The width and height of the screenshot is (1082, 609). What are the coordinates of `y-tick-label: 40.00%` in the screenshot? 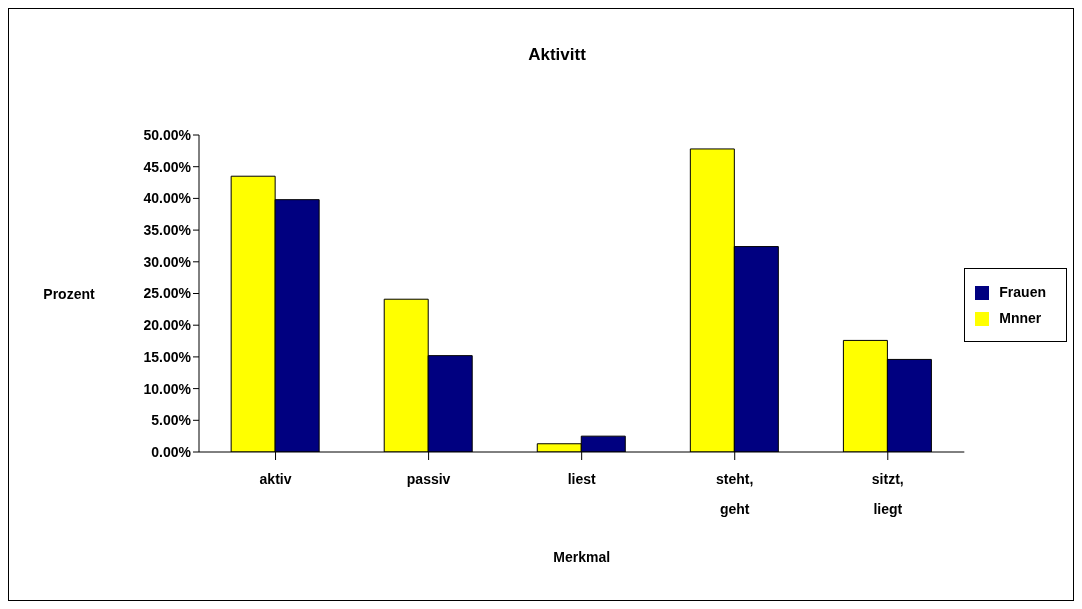 It's located at (167, 198).